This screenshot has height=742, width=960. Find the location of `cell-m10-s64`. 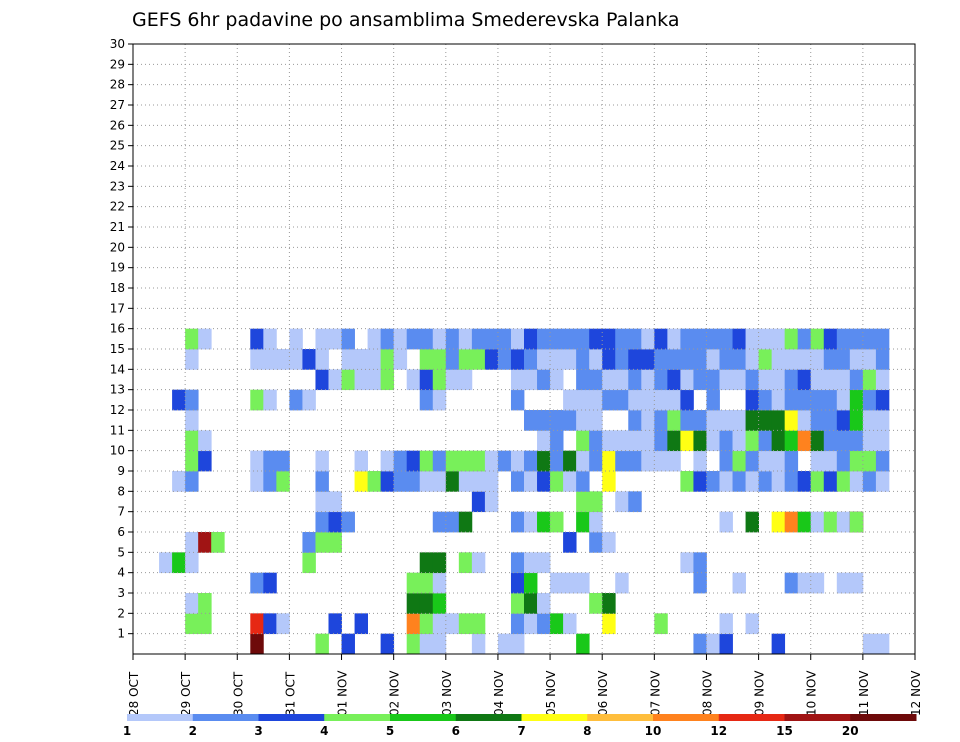

cell-m10-s64 is located at coordinates (817, 441).